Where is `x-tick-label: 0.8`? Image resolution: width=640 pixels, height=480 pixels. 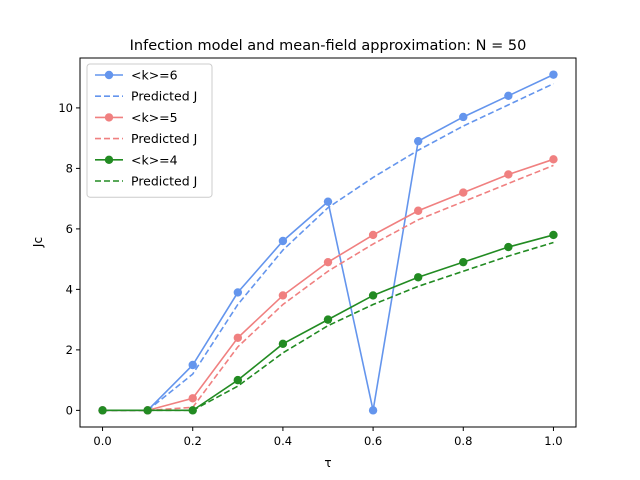
x-tick-label: 0.8 is located at coordinates (463, 441).